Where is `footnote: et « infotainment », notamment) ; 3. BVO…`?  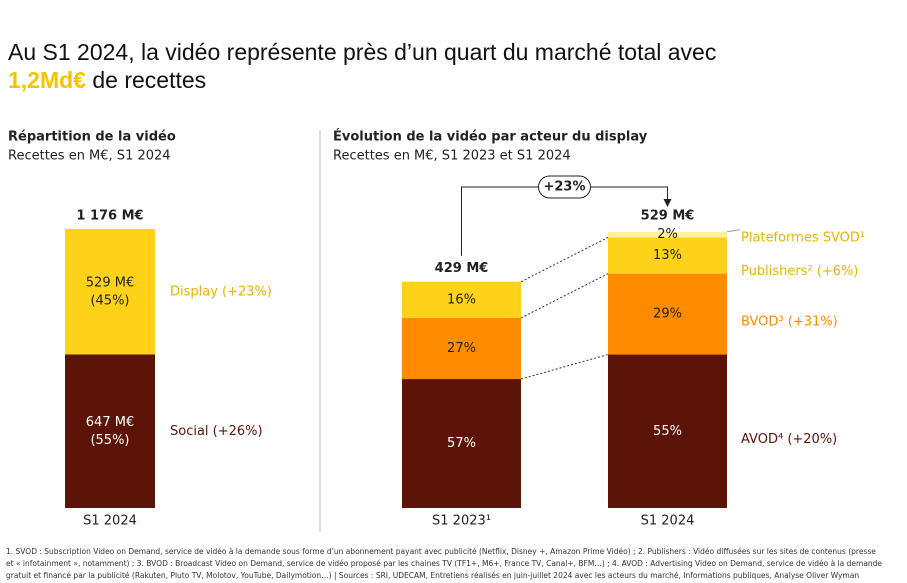
footnote: et « infotainment », notamment) ; 3. BVO… is located at coordinates (444, 563).